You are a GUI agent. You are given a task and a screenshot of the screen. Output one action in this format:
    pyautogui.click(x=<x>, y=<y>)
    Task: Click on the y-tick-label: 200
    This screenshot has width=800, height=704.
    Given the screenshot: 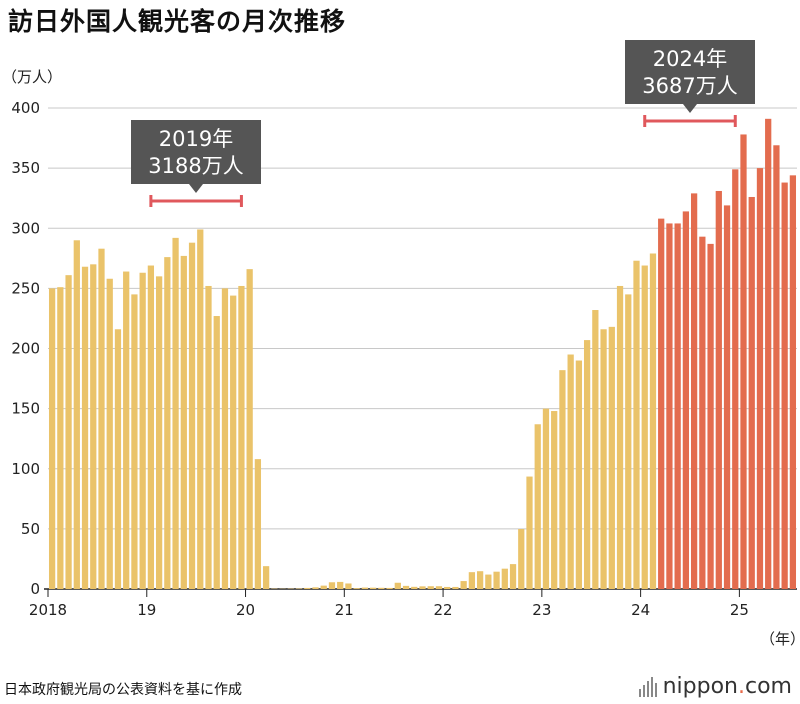 What is the action you would take?
    pyautogui.click(x=25, y=349)
    